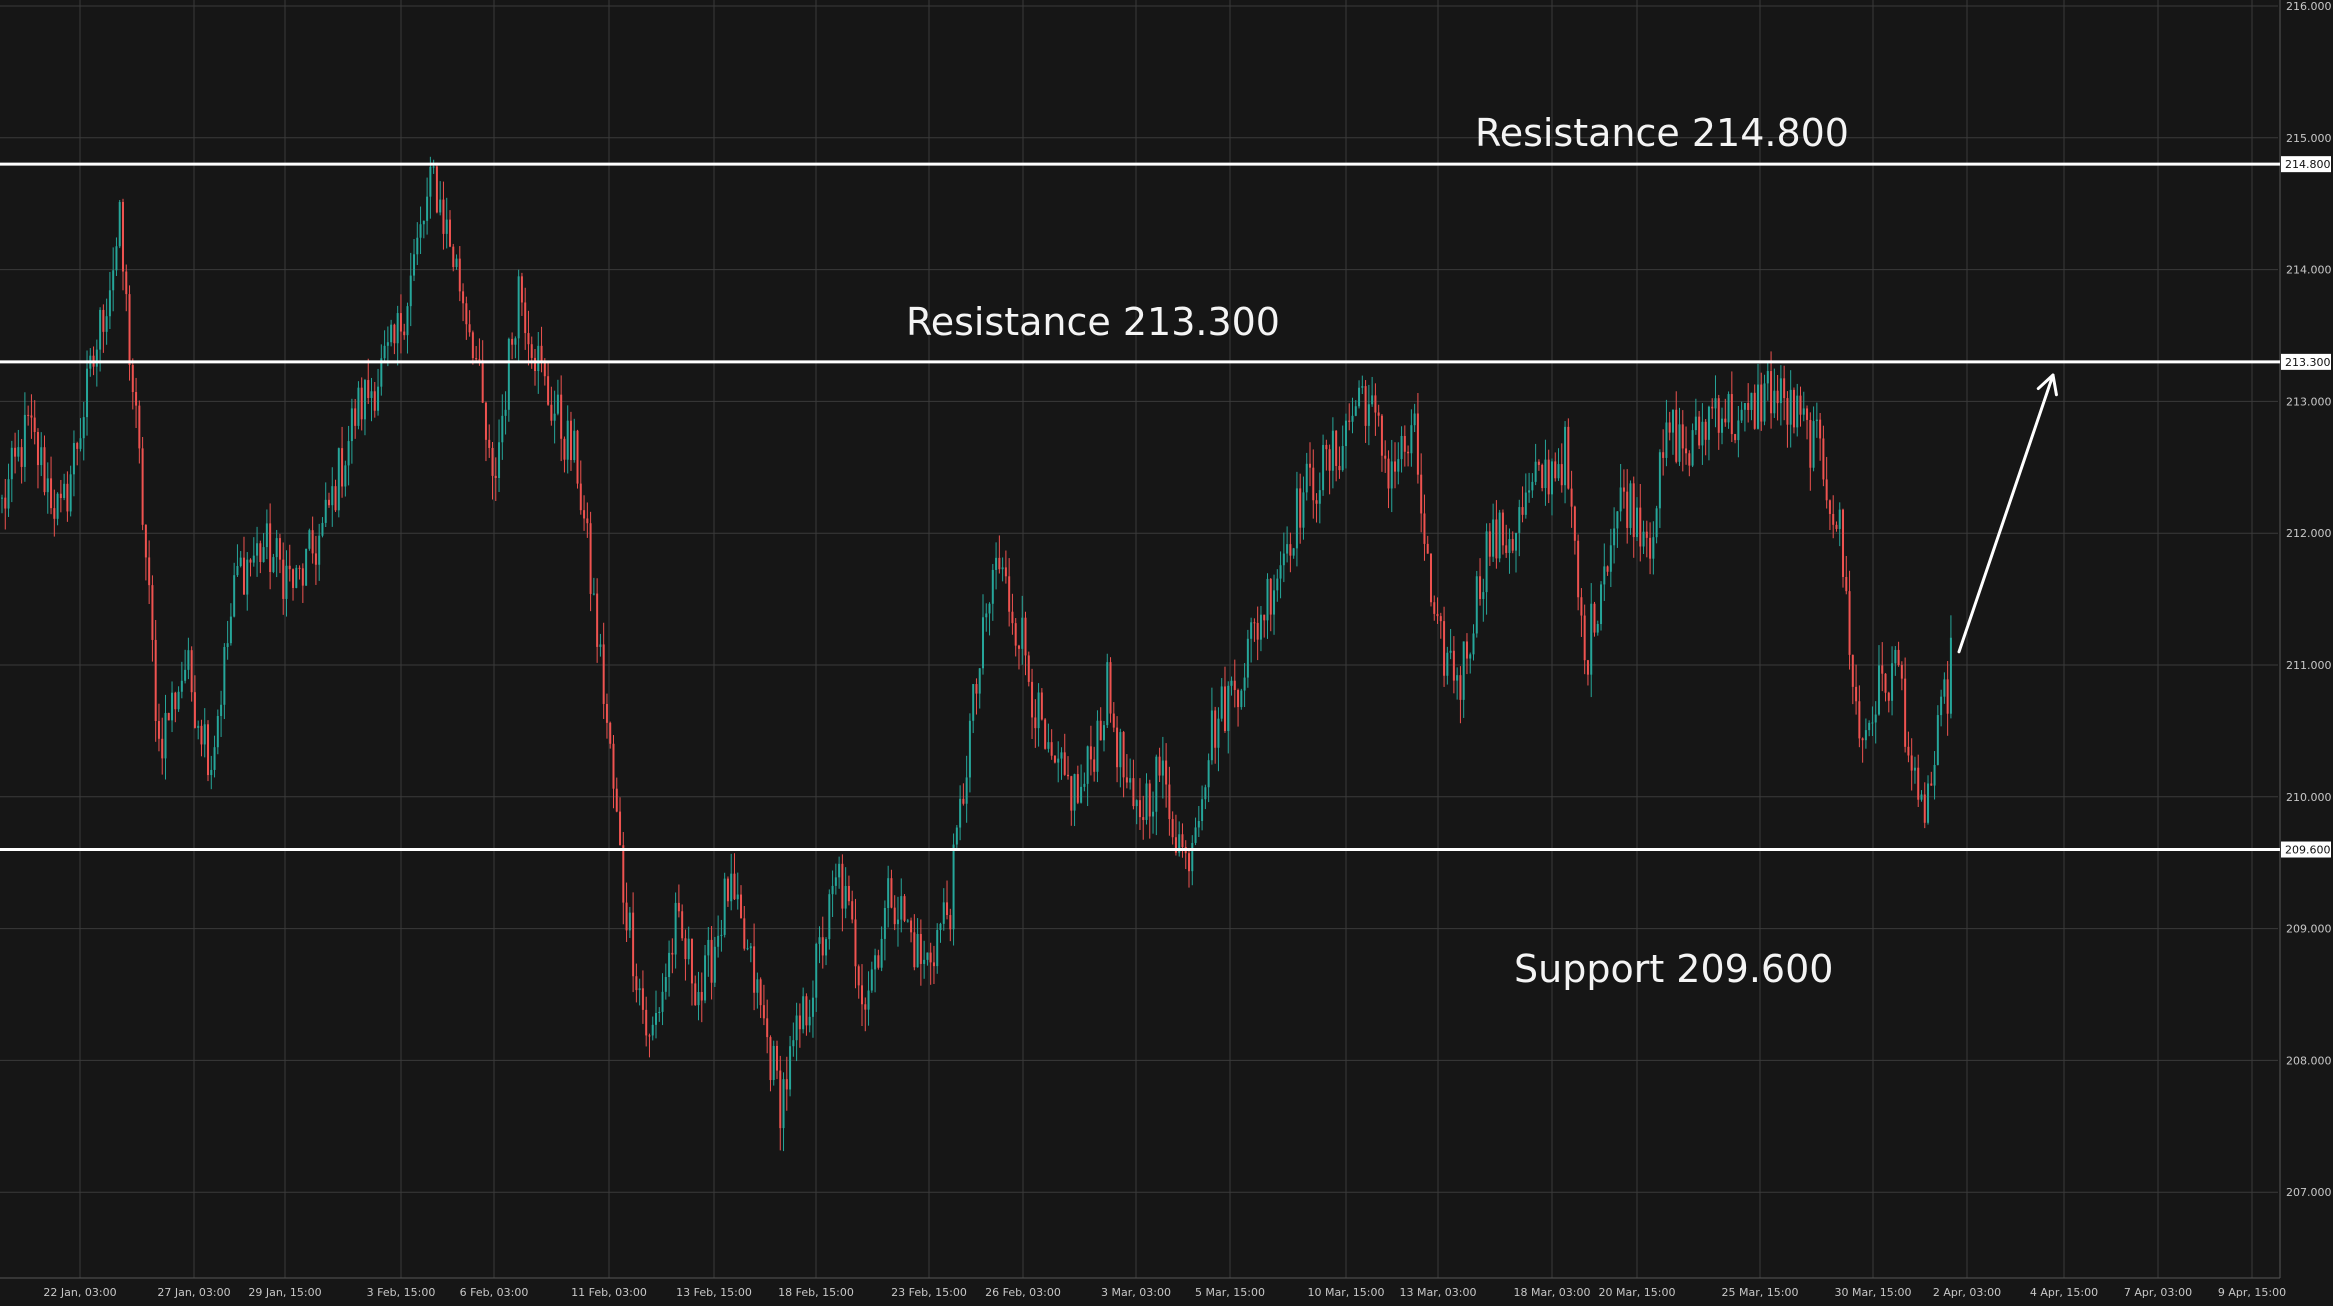 The height and width of the screenshot is (1306, 2333). What do you see at coordinates (2309, 797) in the screenshot?
I see `y-tick-label: 210.000` at bounding box center [2309, 797].